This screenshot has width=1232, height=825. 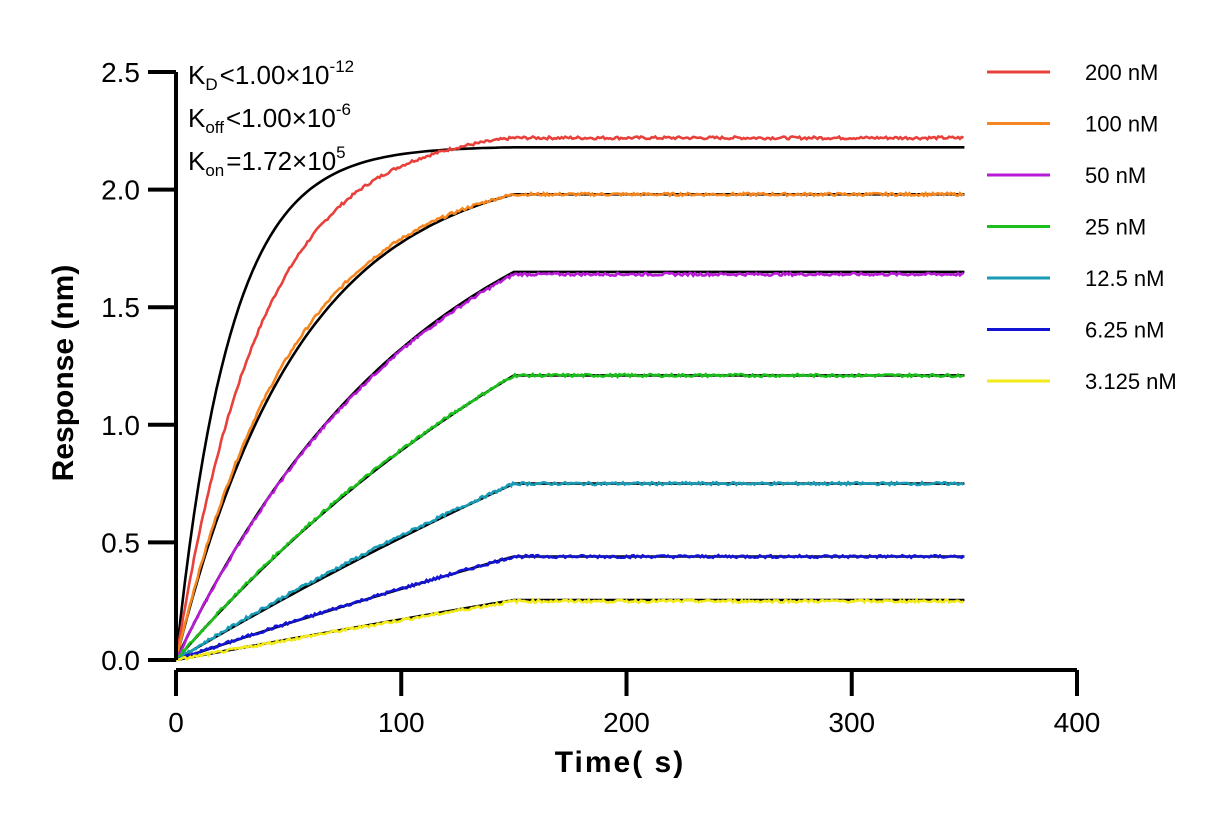 What do you see at coordinates (1115, 175) in the screenshot?
I see `legend-label: 50 nM` at bounding box center [1115, 175].